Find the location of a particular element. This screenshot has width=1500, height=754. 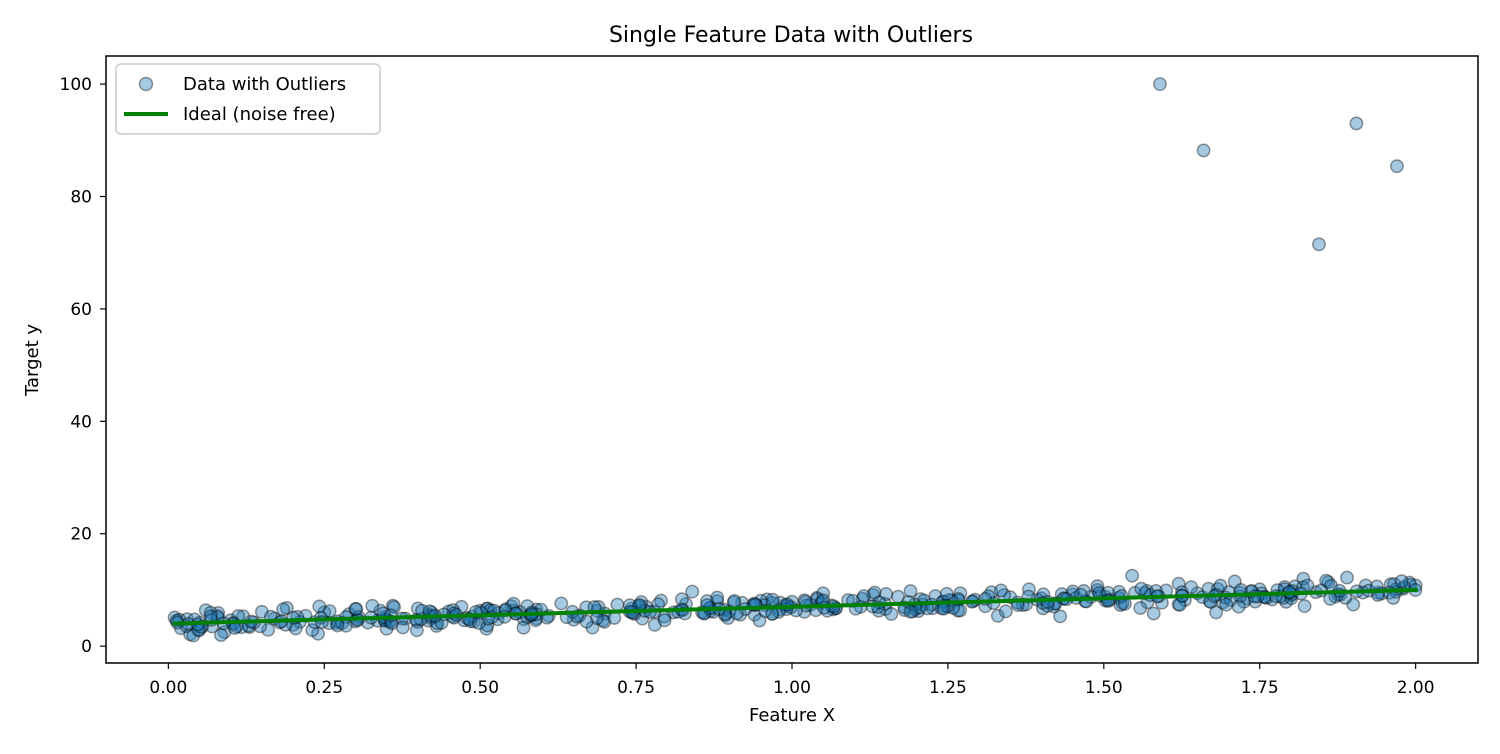

legend: Data with Outliers Ideal (noise free) is located at coordinates (248, 99).